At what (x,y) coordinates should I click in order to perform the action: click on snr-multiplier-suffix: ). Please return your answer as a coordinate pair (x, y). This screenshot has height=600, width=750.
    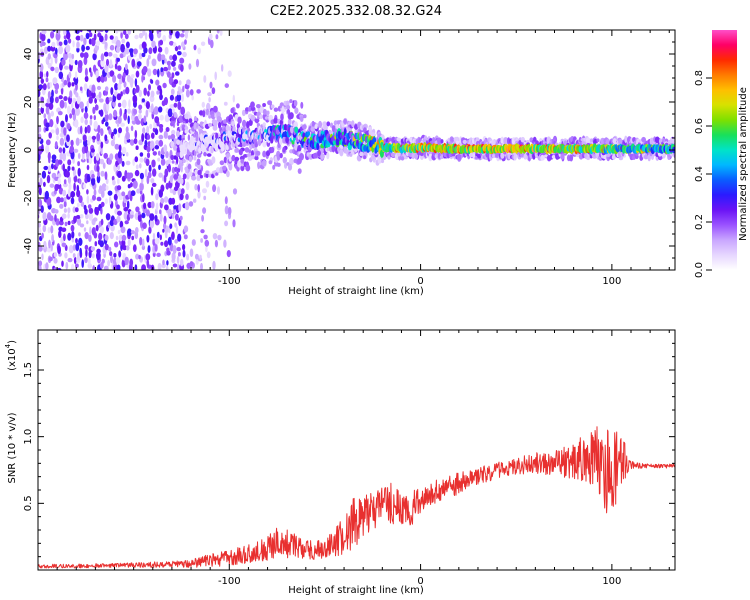
    Looking at the image, I should click on (12, 342).